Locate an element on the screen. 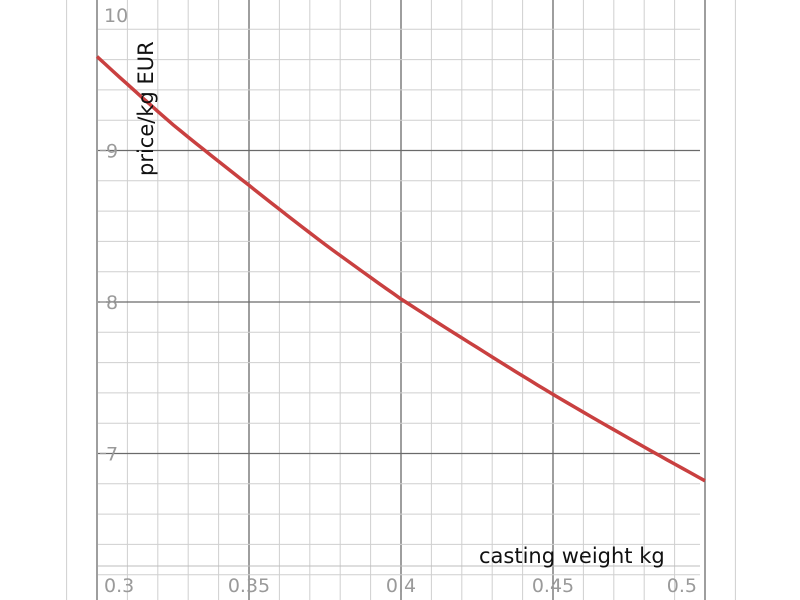 The image size is (800, 600). x-axis-label: casting weight kg is located at coordinates (572, 556).